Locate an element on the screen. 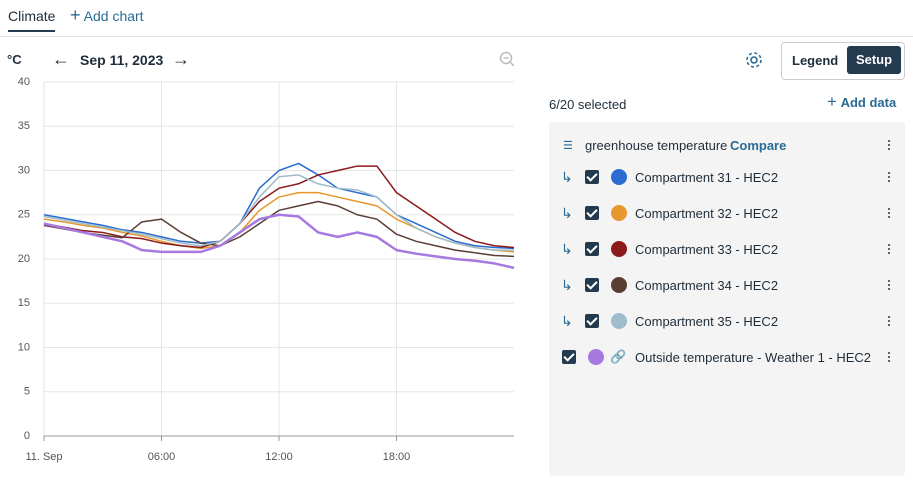  legend-label: Compartment 32 - HEC2 is located at coordinates (707, 213).